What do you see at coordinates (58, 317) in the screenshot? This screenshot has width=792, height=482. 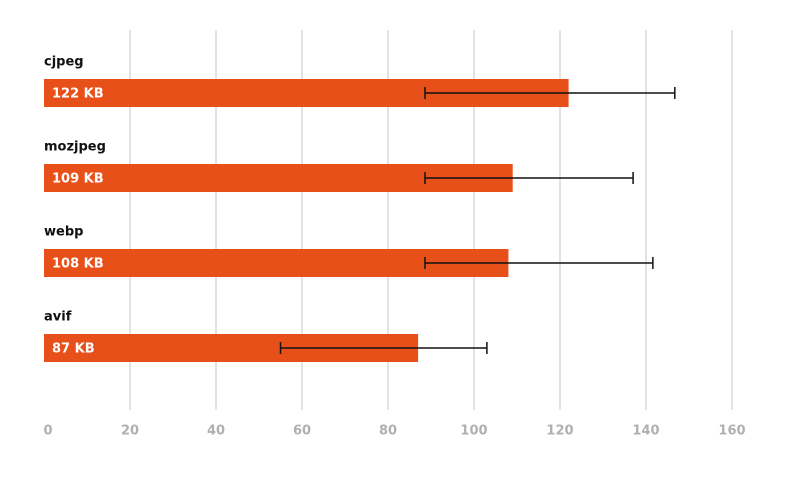 I see `category-label: avif` at bounding box center [58, 317].